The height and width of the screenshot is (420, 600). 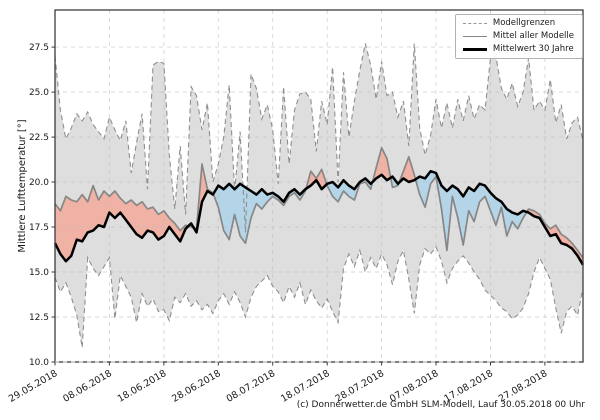 I want to click on x-tick-label: 29.05.2018, so click(x=33, y=386).